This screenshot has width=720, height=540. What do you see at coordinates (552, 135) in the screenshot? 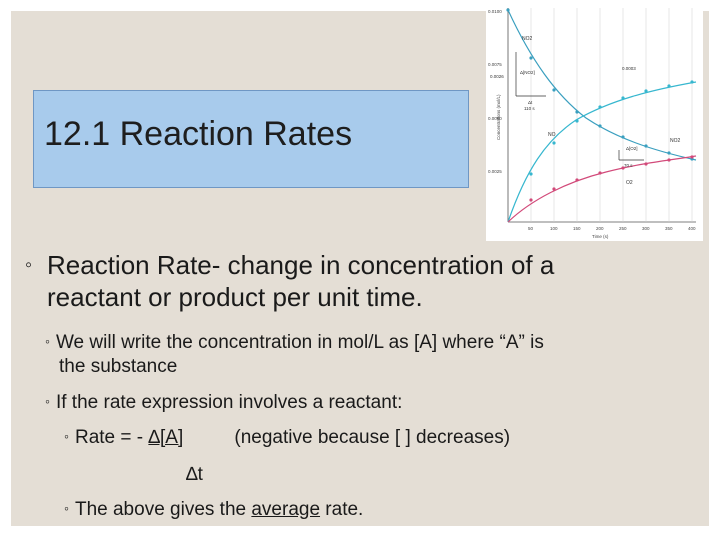
I see `curve-label: NO` at bounding box center [552, 135].